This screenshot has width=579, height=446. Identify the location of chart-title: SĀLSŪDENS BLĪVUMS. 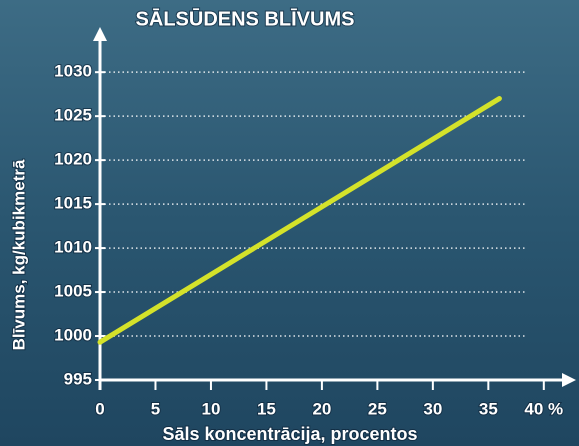
(245, 19).